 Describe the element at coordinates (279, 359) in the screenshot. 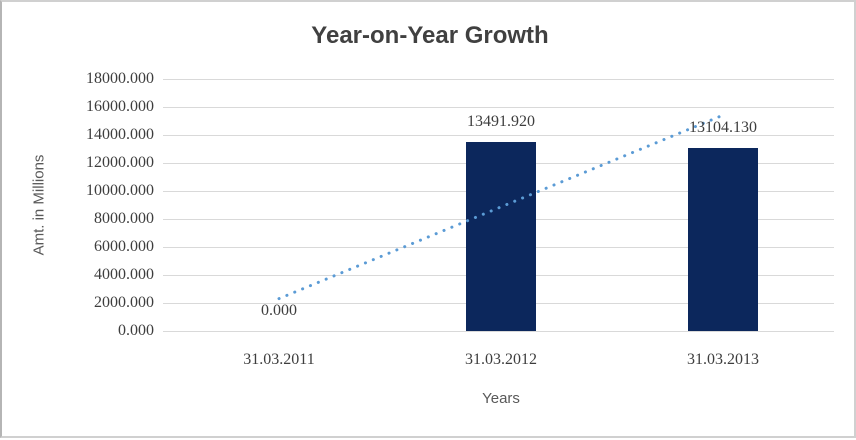

I see `x-category-label: 31.03.2011` at that location.